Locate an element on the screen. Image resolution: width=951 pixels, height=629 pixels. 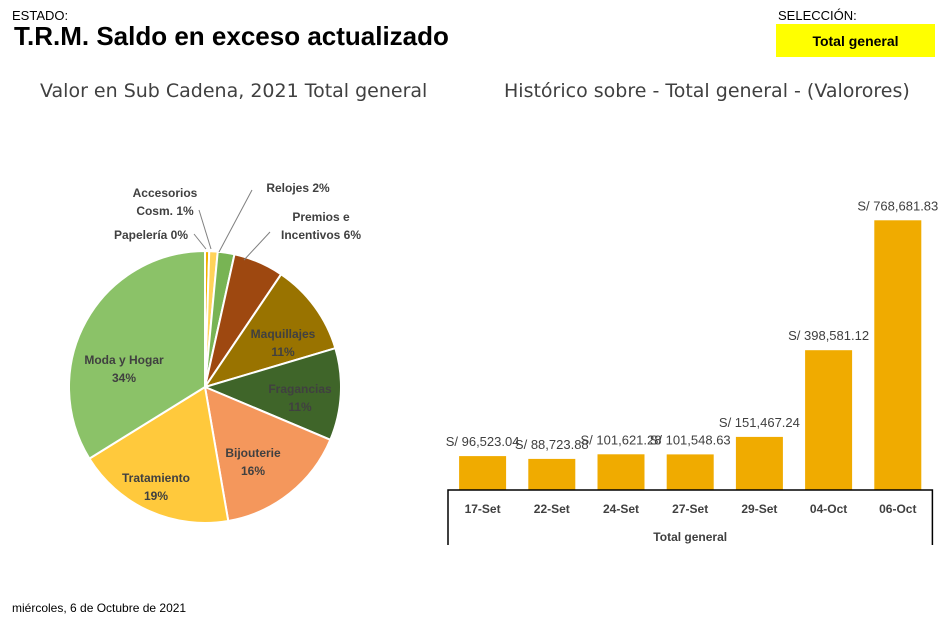
x-tick-label: 04-Oct is located at coordinates (828, 509).